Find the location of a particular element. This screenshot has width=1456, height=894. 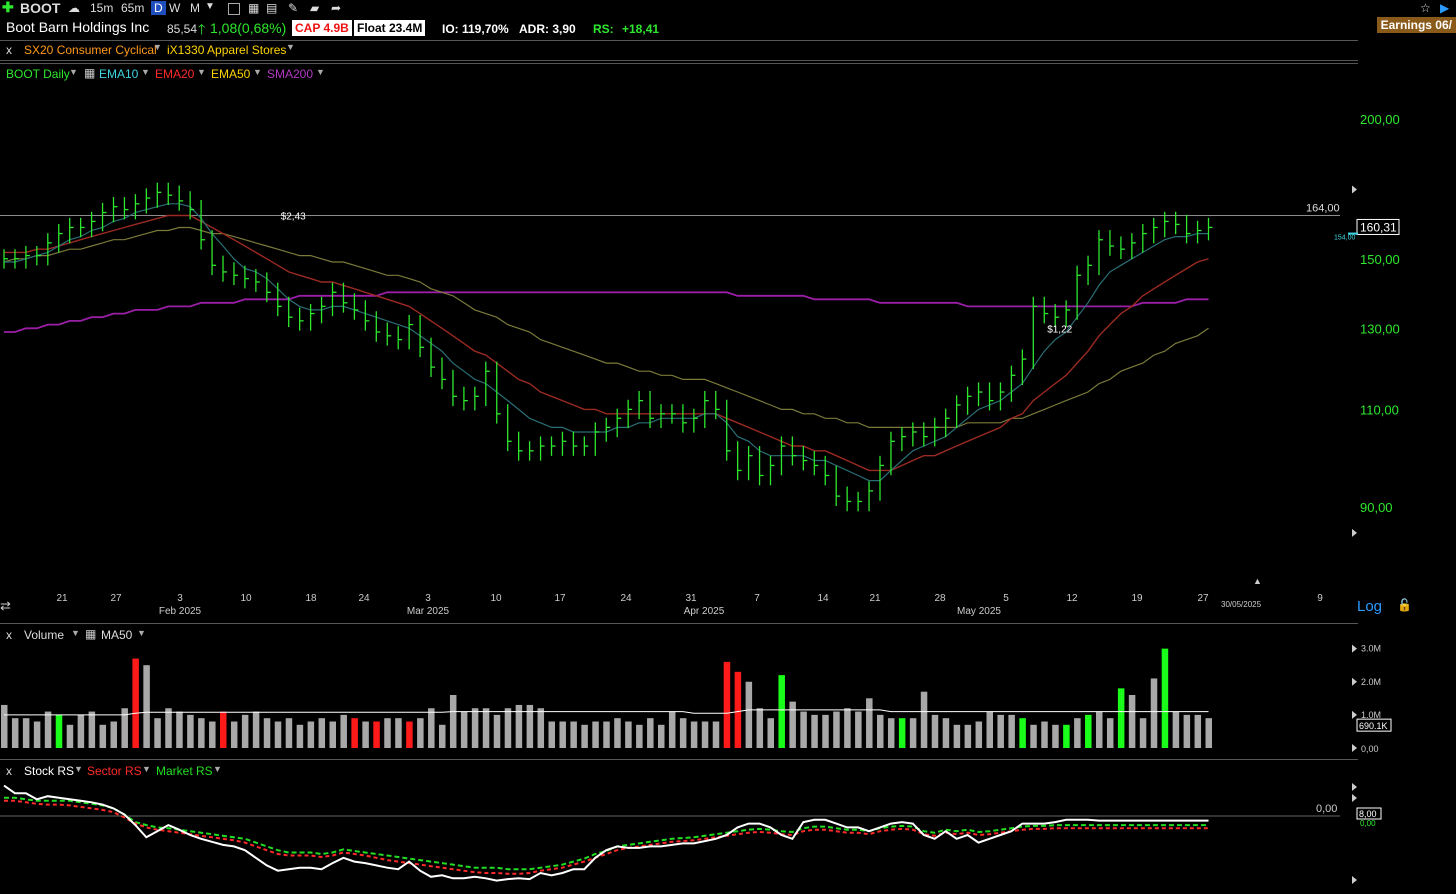

lock-icon: 🔓 is located at coordinates (1404, 605).